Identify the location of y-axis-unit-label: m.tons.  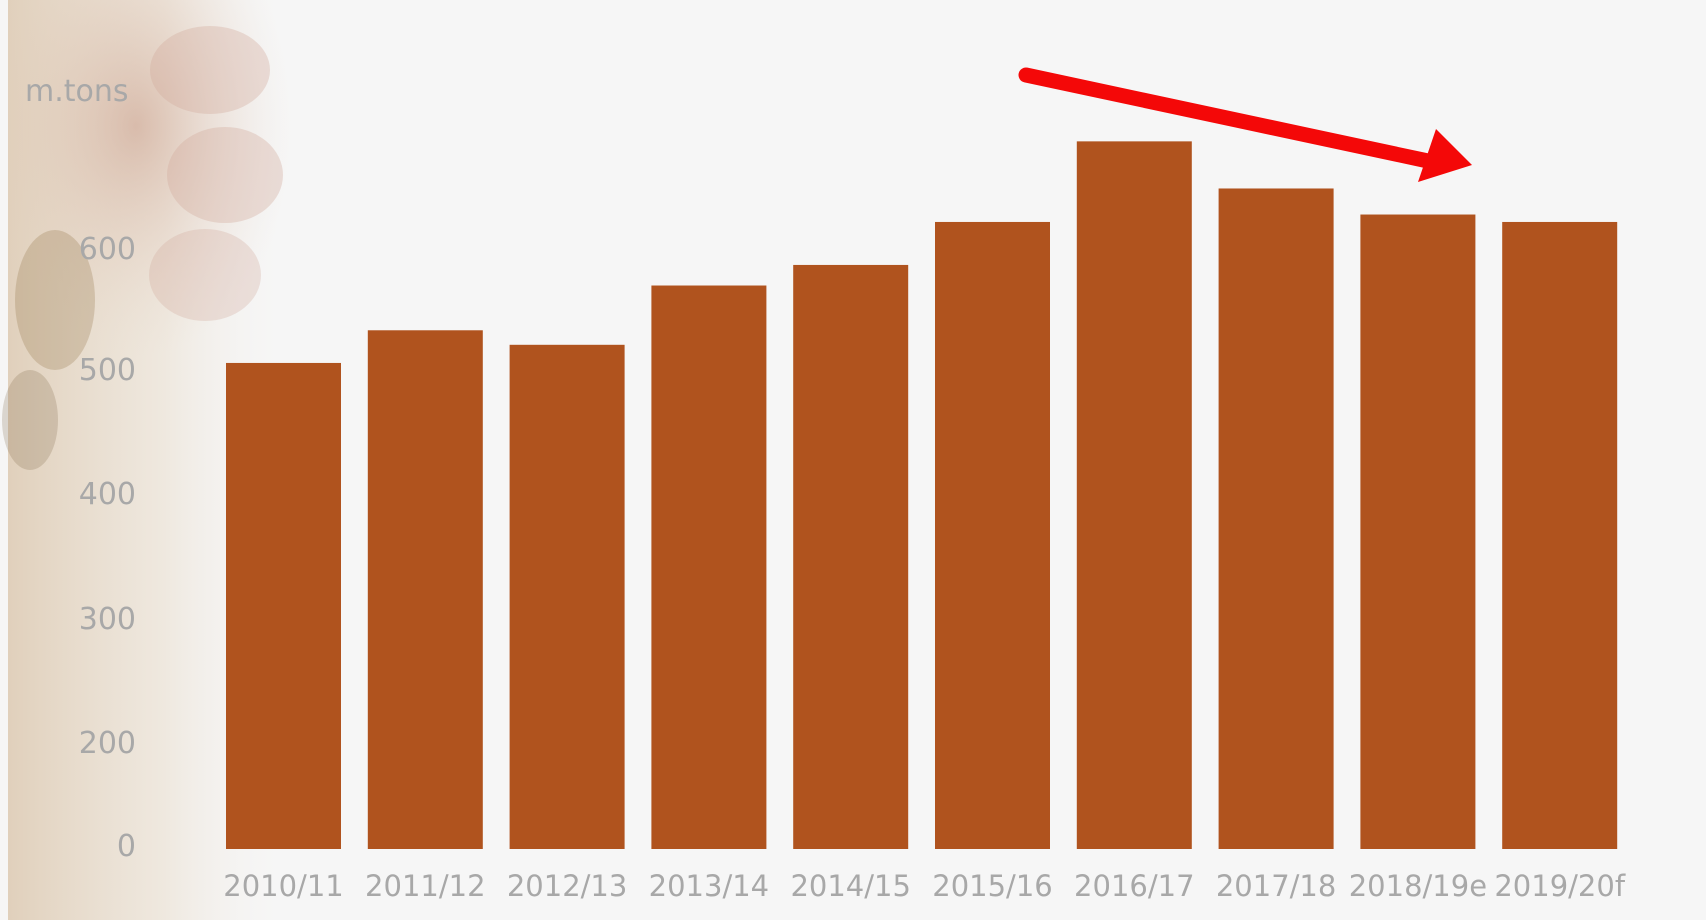
(77, 91).